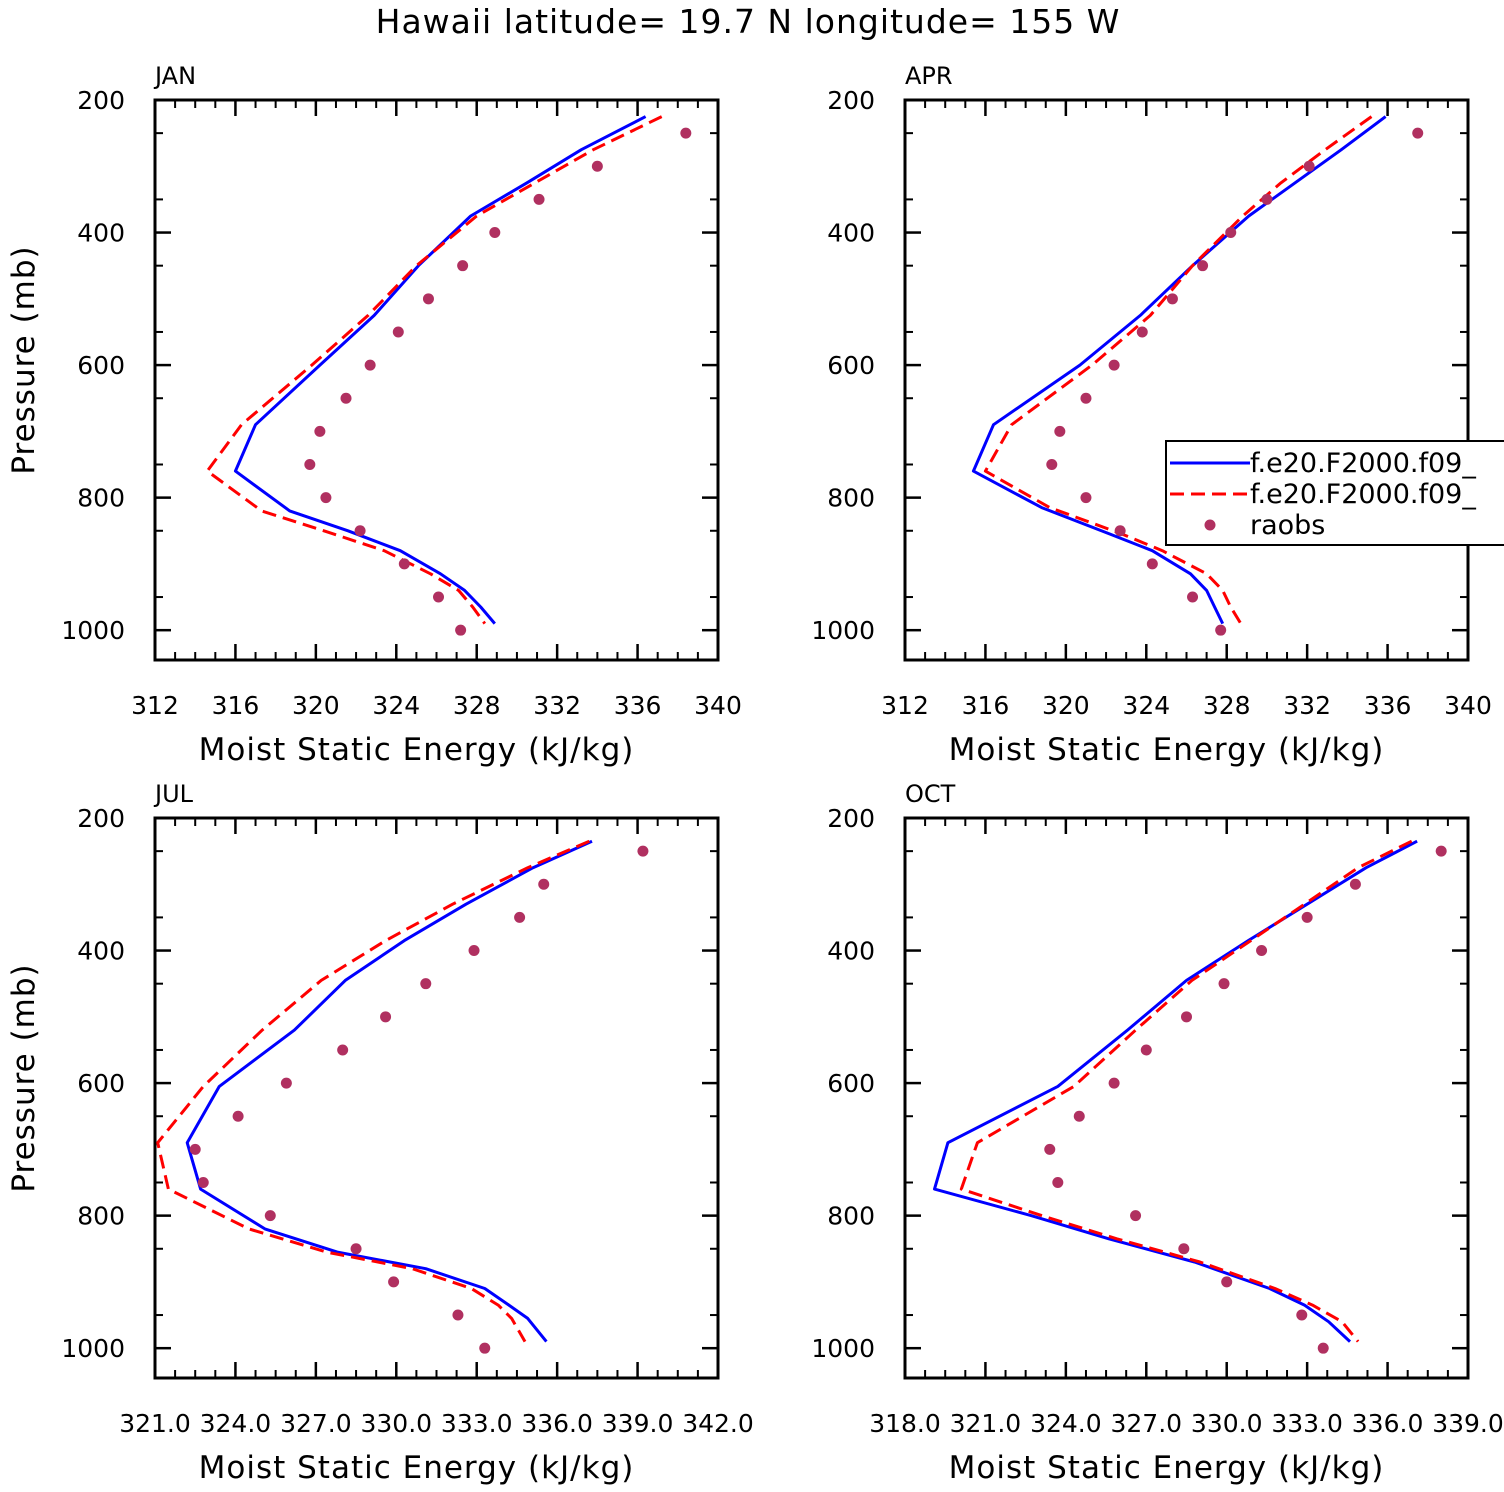 Image resolution: width=1504 pixels, height=1492 pixels. I want to click on x-tick-label: 339.0, so click(1468, 1423).